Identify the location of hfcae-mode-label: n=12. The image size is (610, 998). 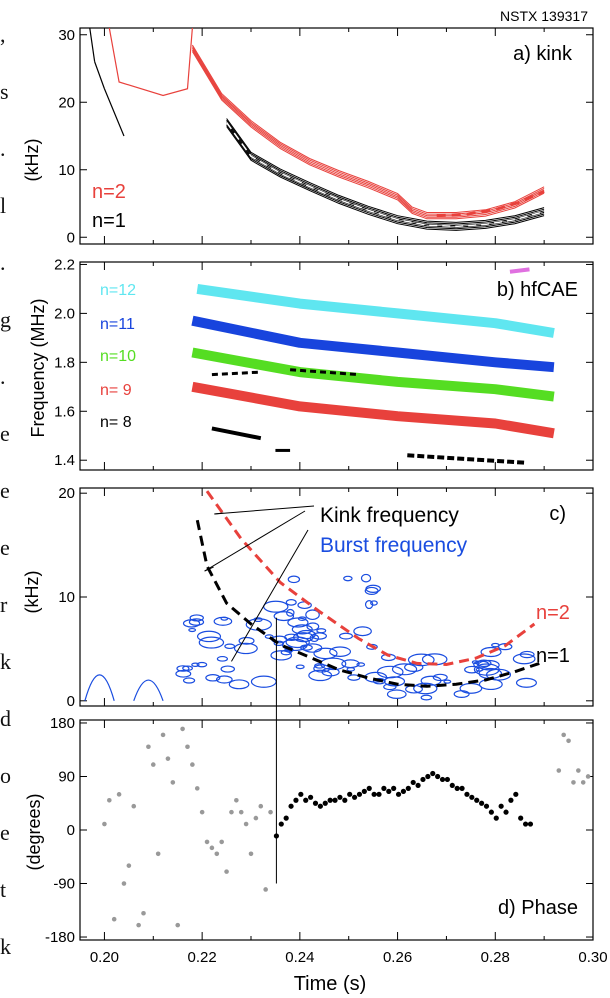
(118, 290).